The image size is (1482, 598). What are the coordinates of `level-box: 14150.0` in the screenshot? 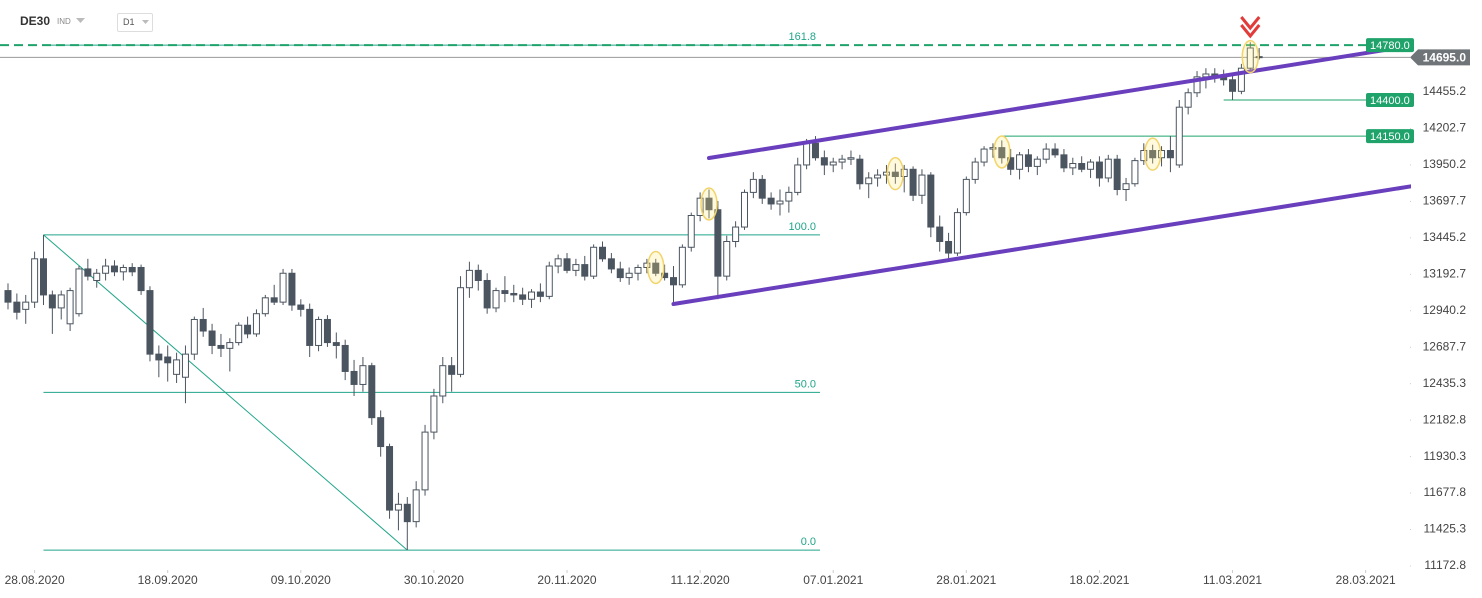 It's located at (1390, 136).